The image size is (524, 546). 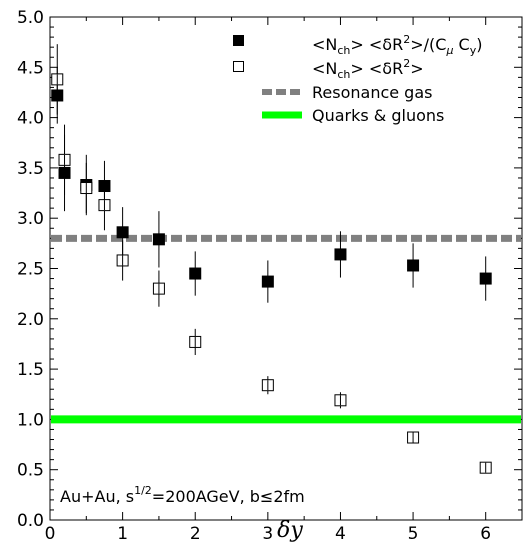 I want to click on y-tick-label: 2.5, so click(x=30, y=270).